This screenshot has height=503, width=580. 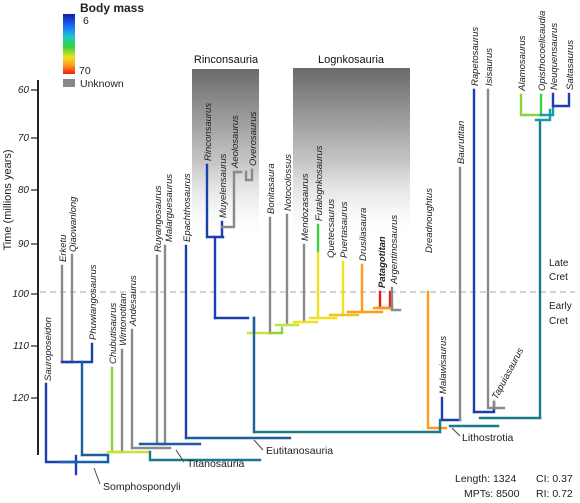 I want to click on taxon-phuwiangosaurus: Phuwiangosaurus, so click(x=93, y=302).